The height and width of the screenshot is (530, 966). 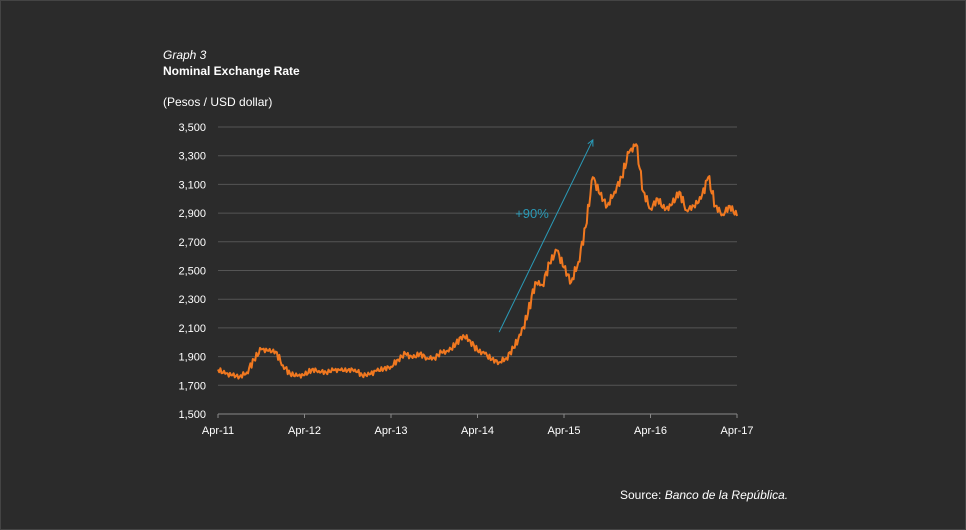 What do you see at coordinates (192, 157) in the screenshot?
I see `y-tick-label: 3,300` at bounding box center [192, 157].